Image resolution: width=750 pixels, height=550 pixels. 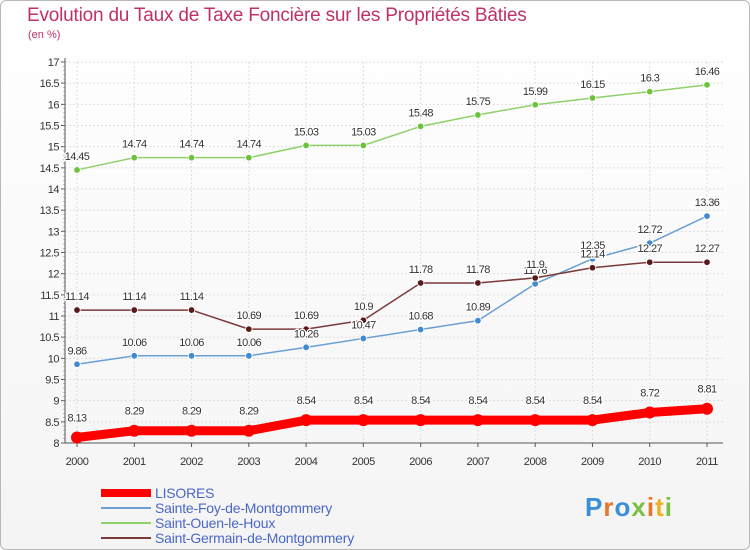 What do you see at coordinates (54, 275) in the screenshot?
I see `y-tick-label: 12` at bounding box center [54, 275].